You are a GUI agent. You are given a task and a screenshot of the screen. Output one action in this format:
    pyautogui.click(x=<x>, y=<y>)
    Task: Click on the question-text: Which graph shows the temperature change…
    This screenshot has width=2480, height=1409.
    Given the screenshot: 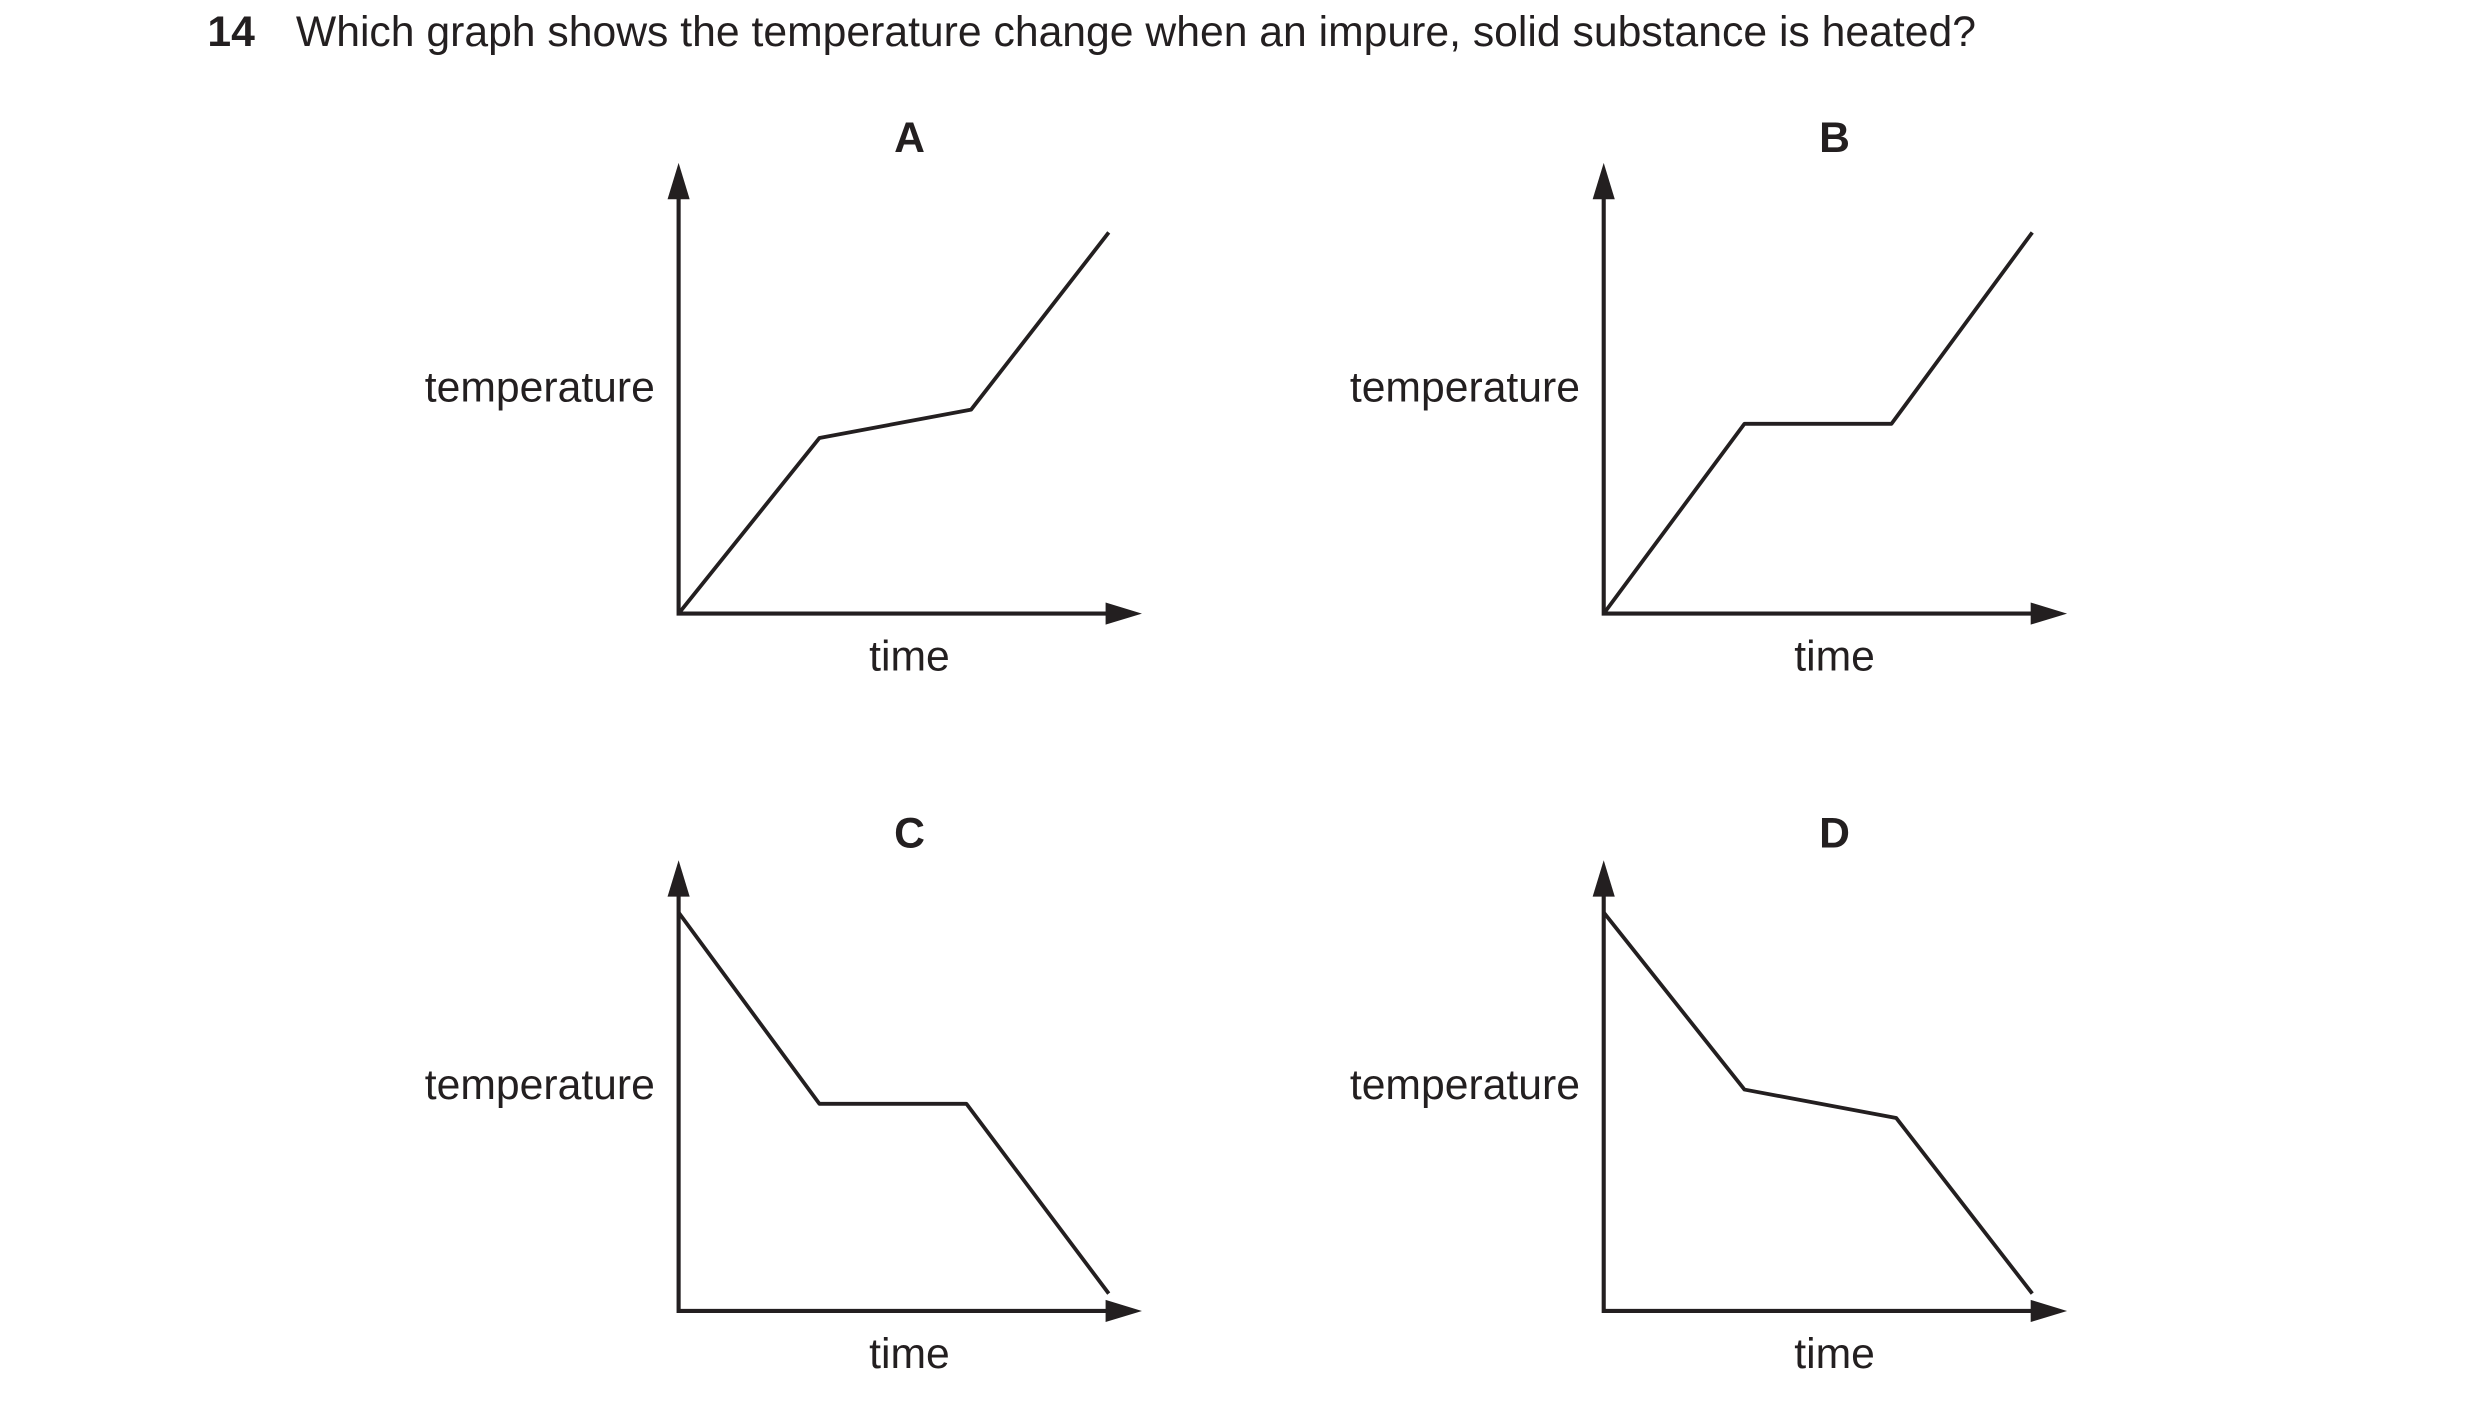 What is the action you would take?
    pyautogui.click(x=1136, y=32)
    